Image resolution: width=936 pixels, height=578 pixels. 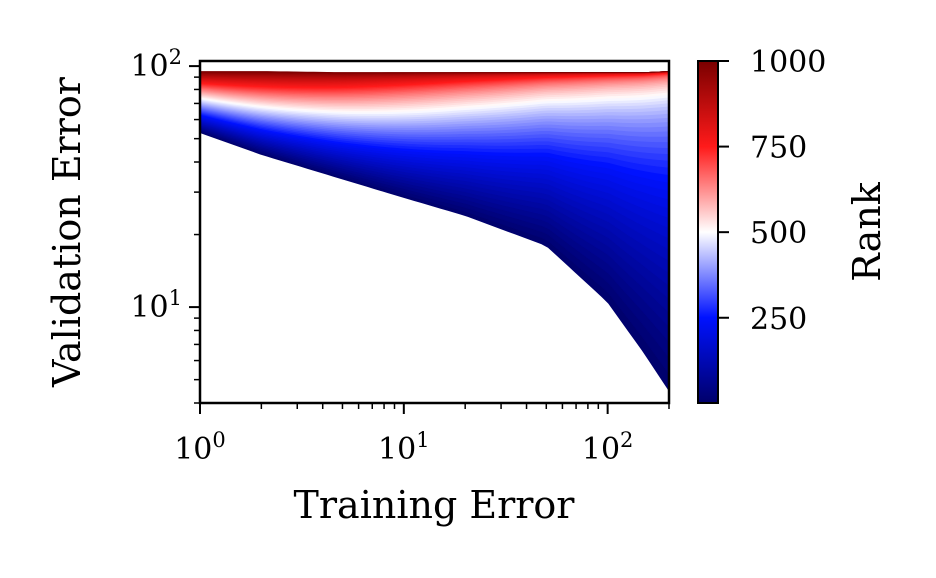 What do you see at coordinates (708, 232) in the screenshot?
I see `colorbar` at bounding box center [708, 232].